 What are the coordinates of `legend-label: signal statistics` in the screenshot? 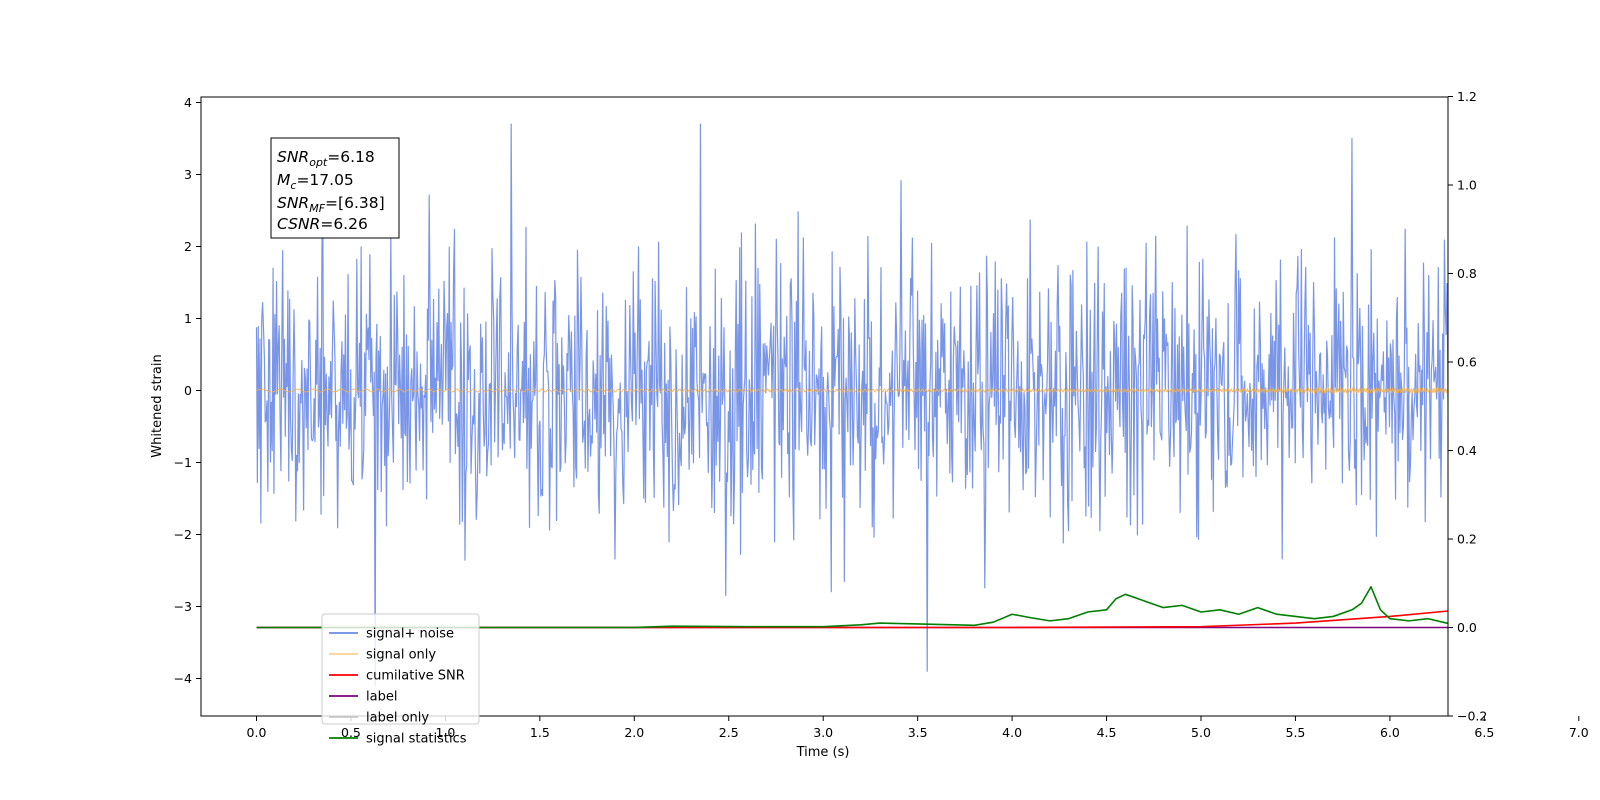 It's located at (416, 739).